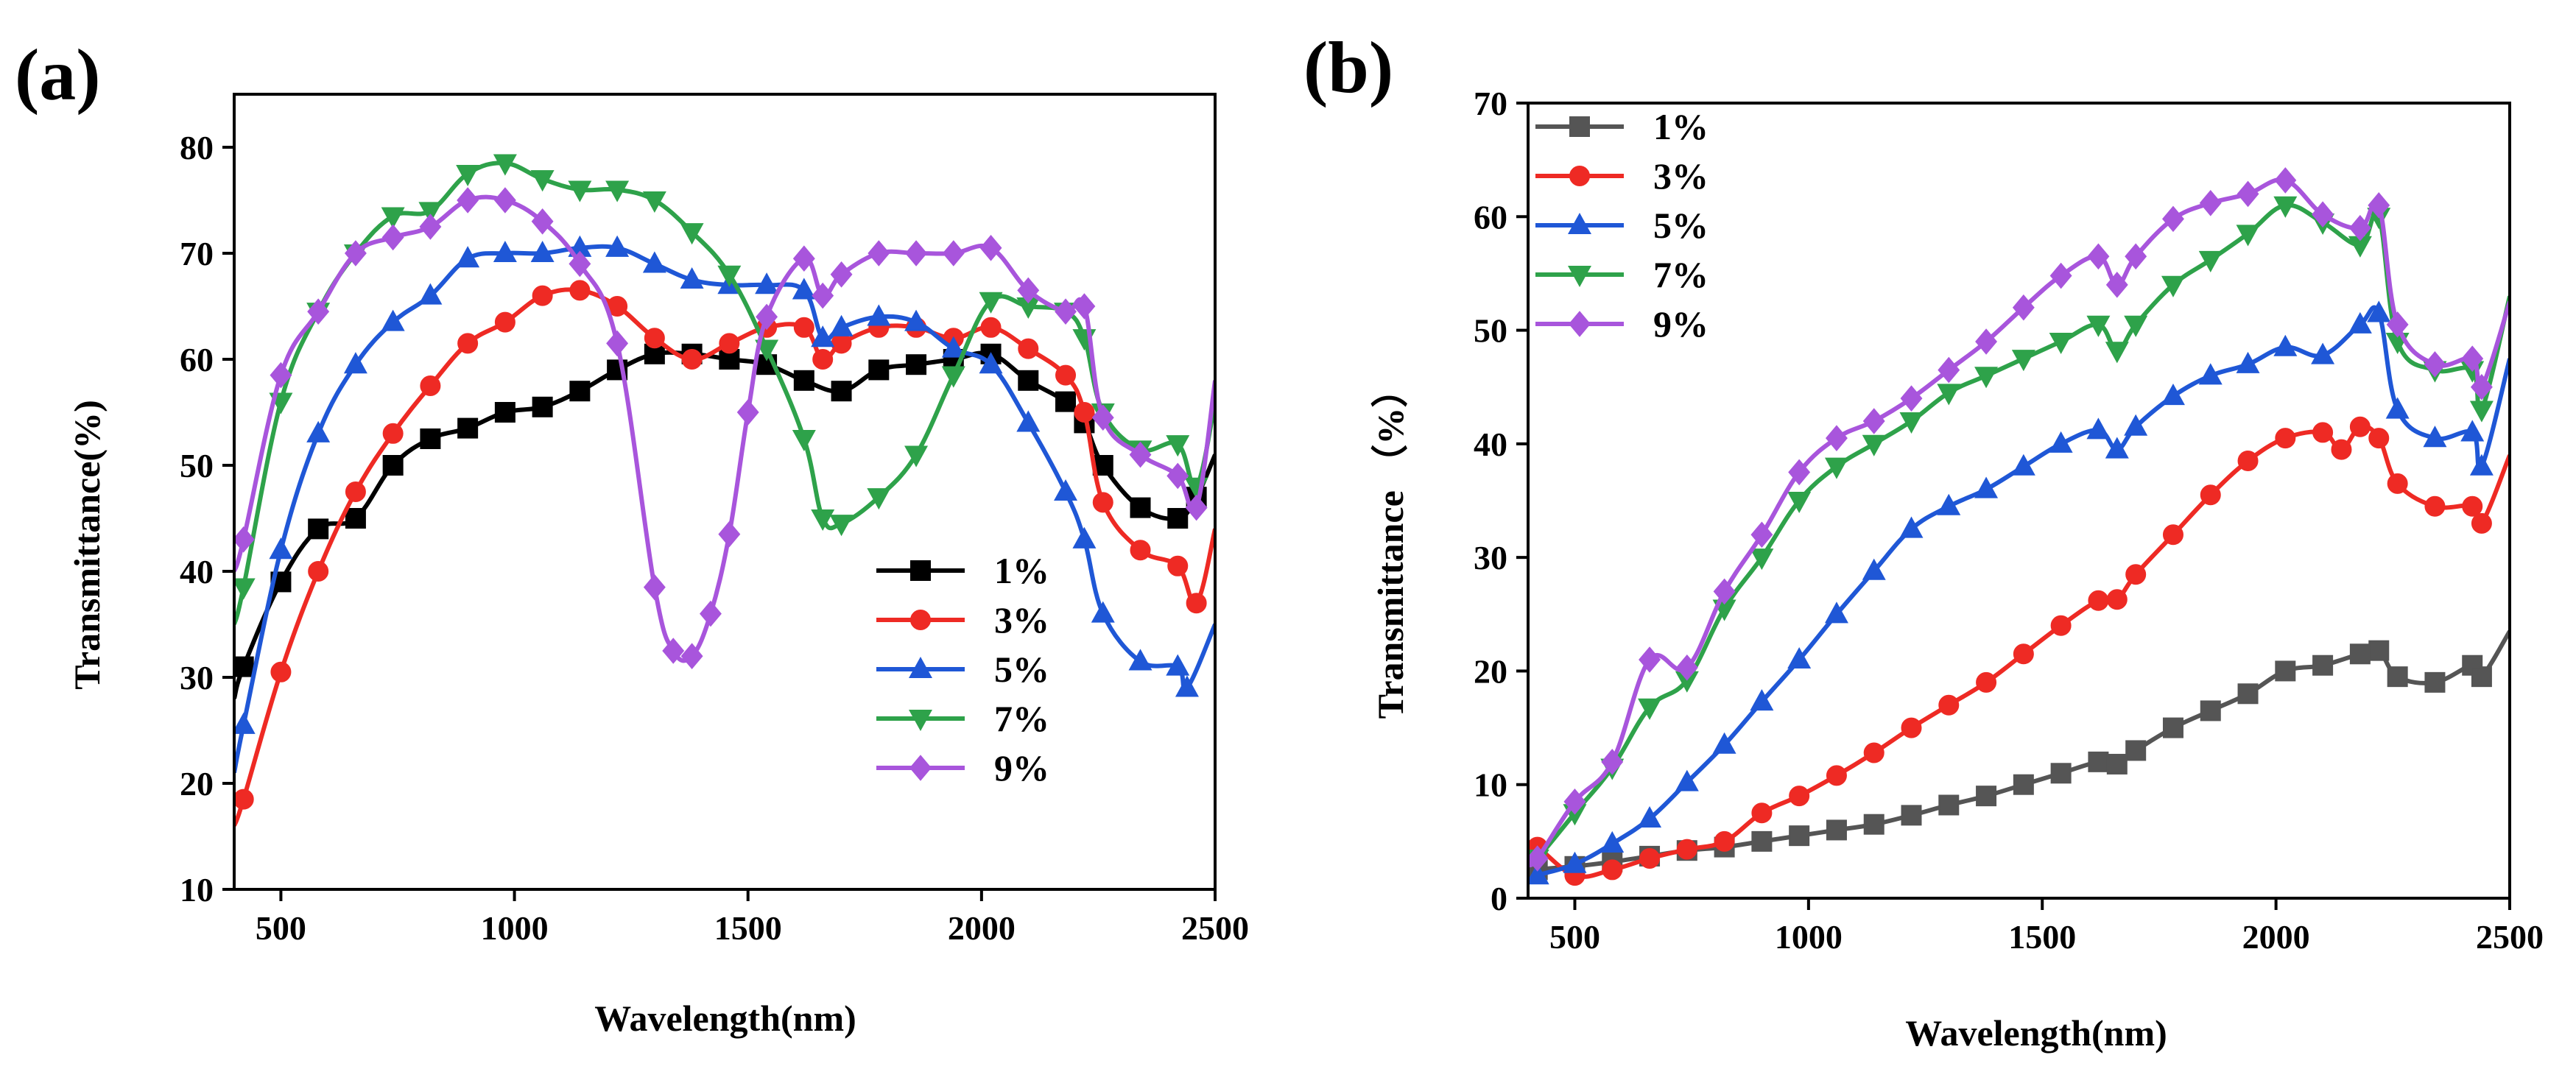  What do you see at coordinates (2276, 937) in the screenshot?
I see `x-tick-label: 2000` at bounding box center [2276, 937].